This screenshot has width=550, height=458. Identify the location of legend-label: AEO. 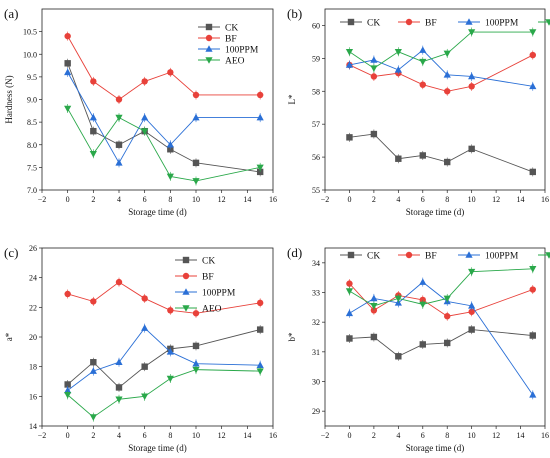
(212, 310).